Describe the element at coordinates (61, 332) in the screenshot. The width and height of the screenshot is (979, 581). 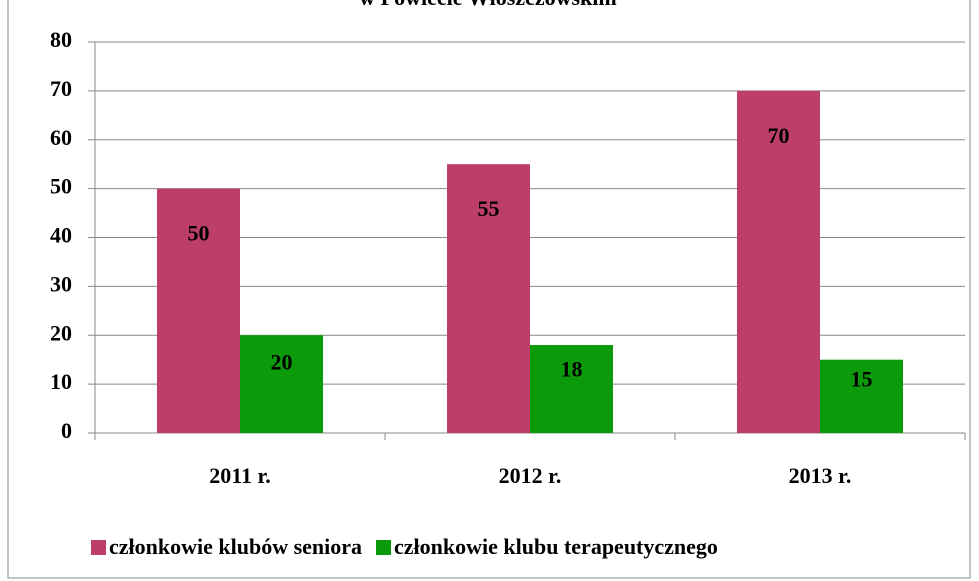
I see `y-tick-label: 20` at that location.